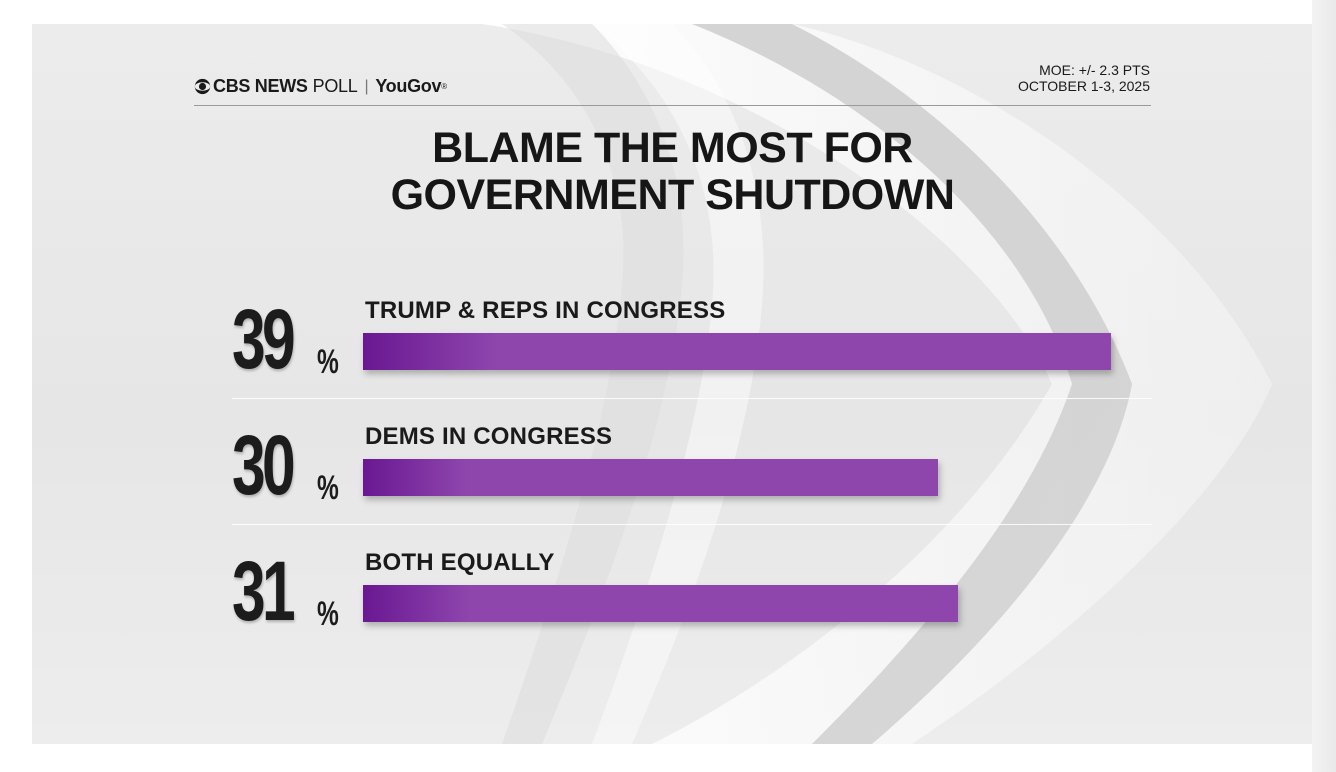 This screenshot has height=772, width=1336. I want to click on category-label: TRUMP & REPS IN CONGRESS, so click(545, 310).